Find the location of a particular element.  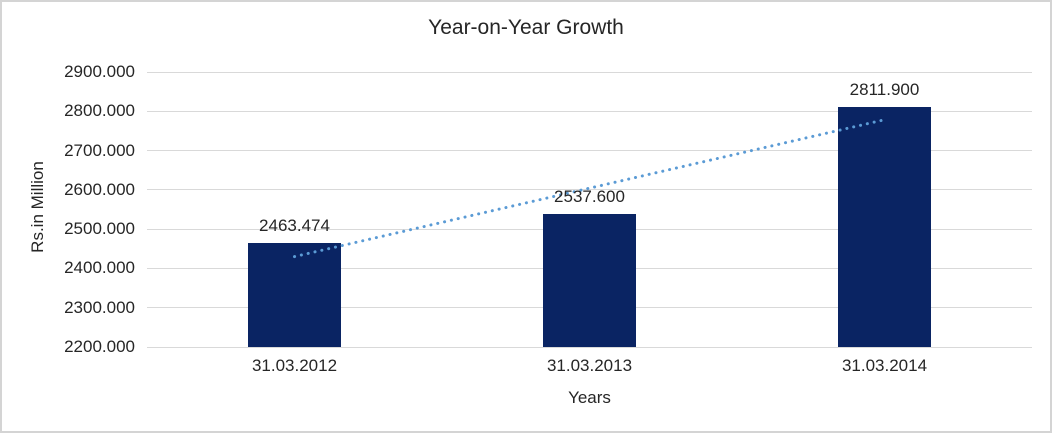

y-tick-label: 2900.000 is located at coordinates (99, 71).